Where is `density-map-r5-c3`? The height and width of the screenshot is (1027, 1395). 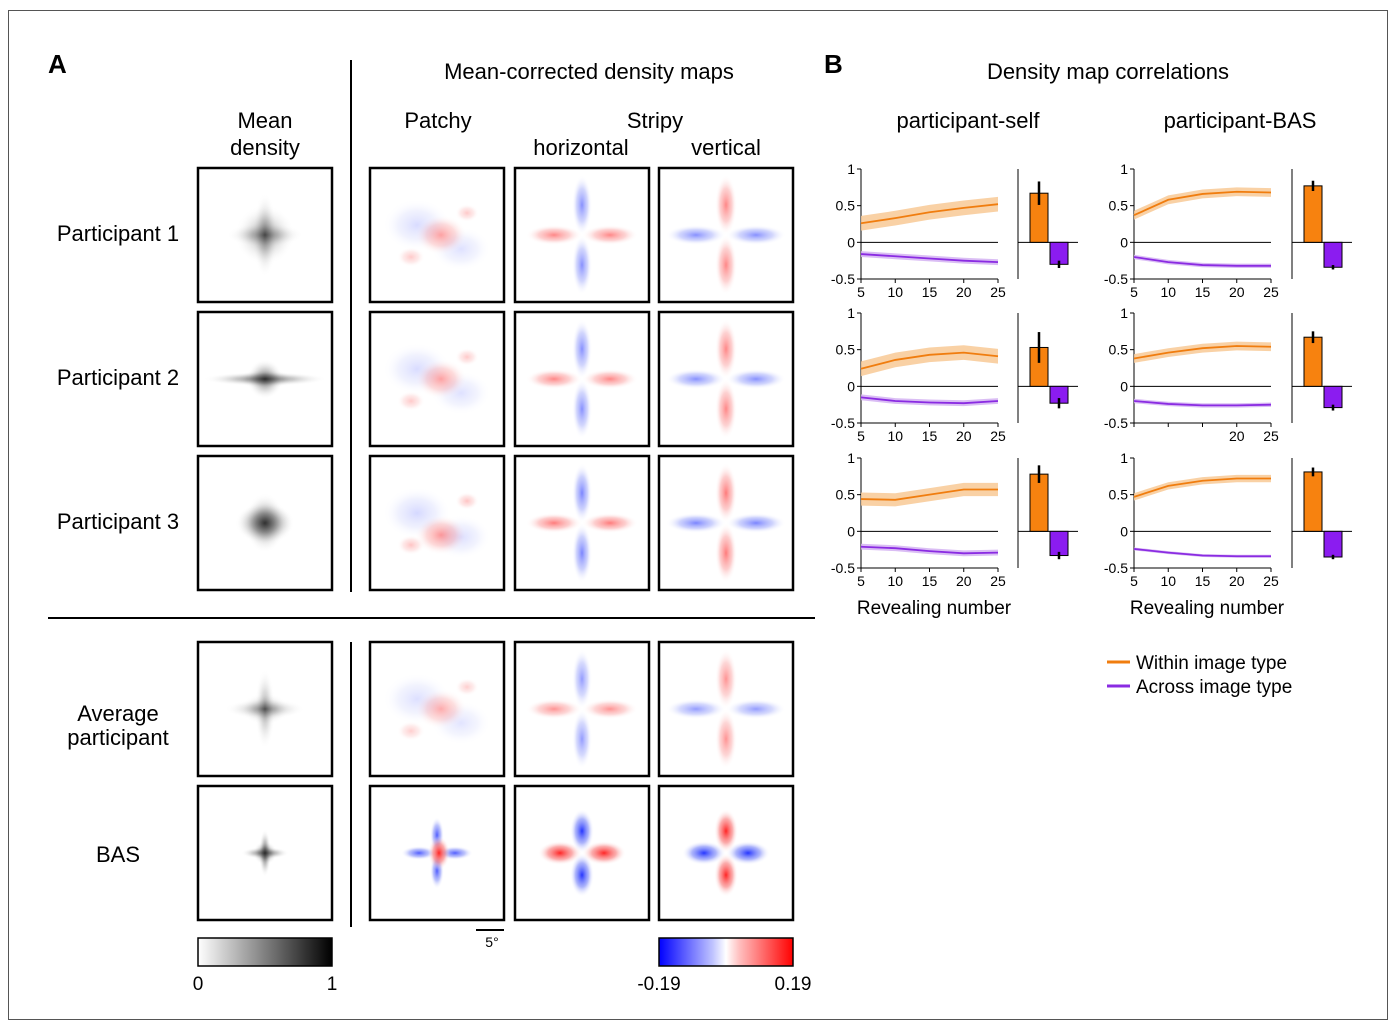
density-map-r5-c3 is located at coordinates (582, 853).